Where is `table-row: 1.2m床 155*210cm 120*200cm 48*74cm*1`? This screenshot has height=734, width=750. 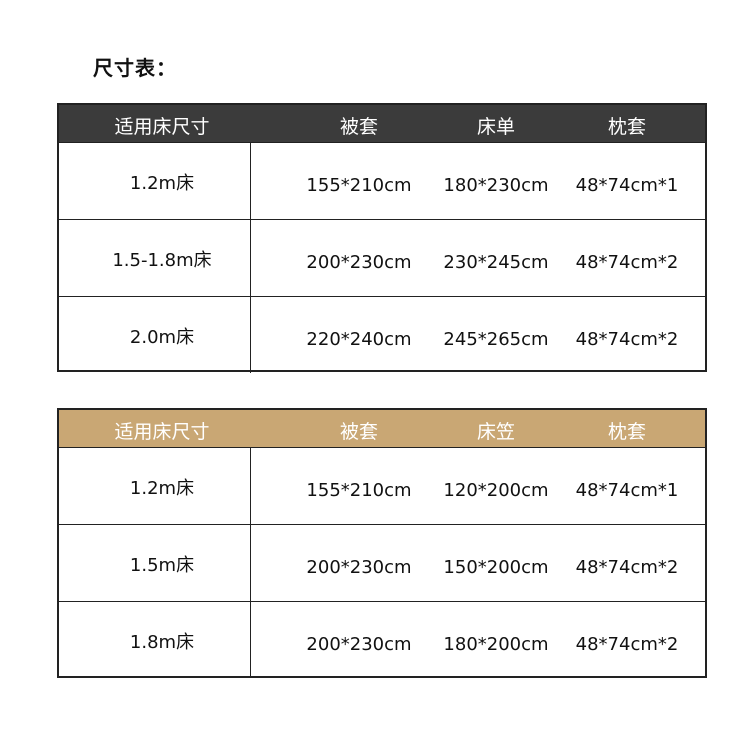
table-row: 1.2m床 155*210cm 120*200cm 48*74cm*1 is located at coordinates (382, 485).